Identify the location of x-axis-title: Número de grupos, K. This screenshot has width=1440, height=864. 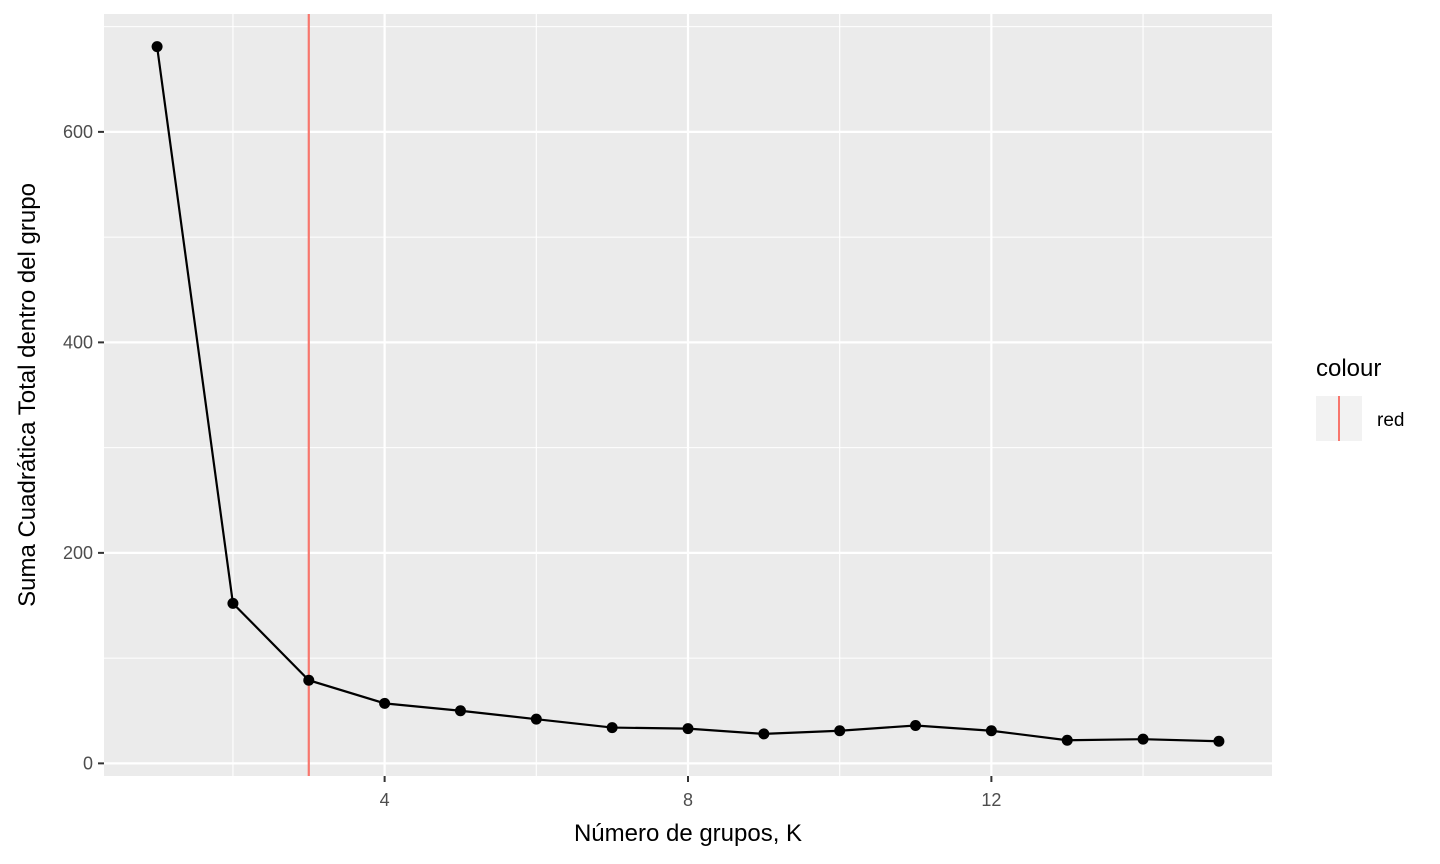
(688, 833).